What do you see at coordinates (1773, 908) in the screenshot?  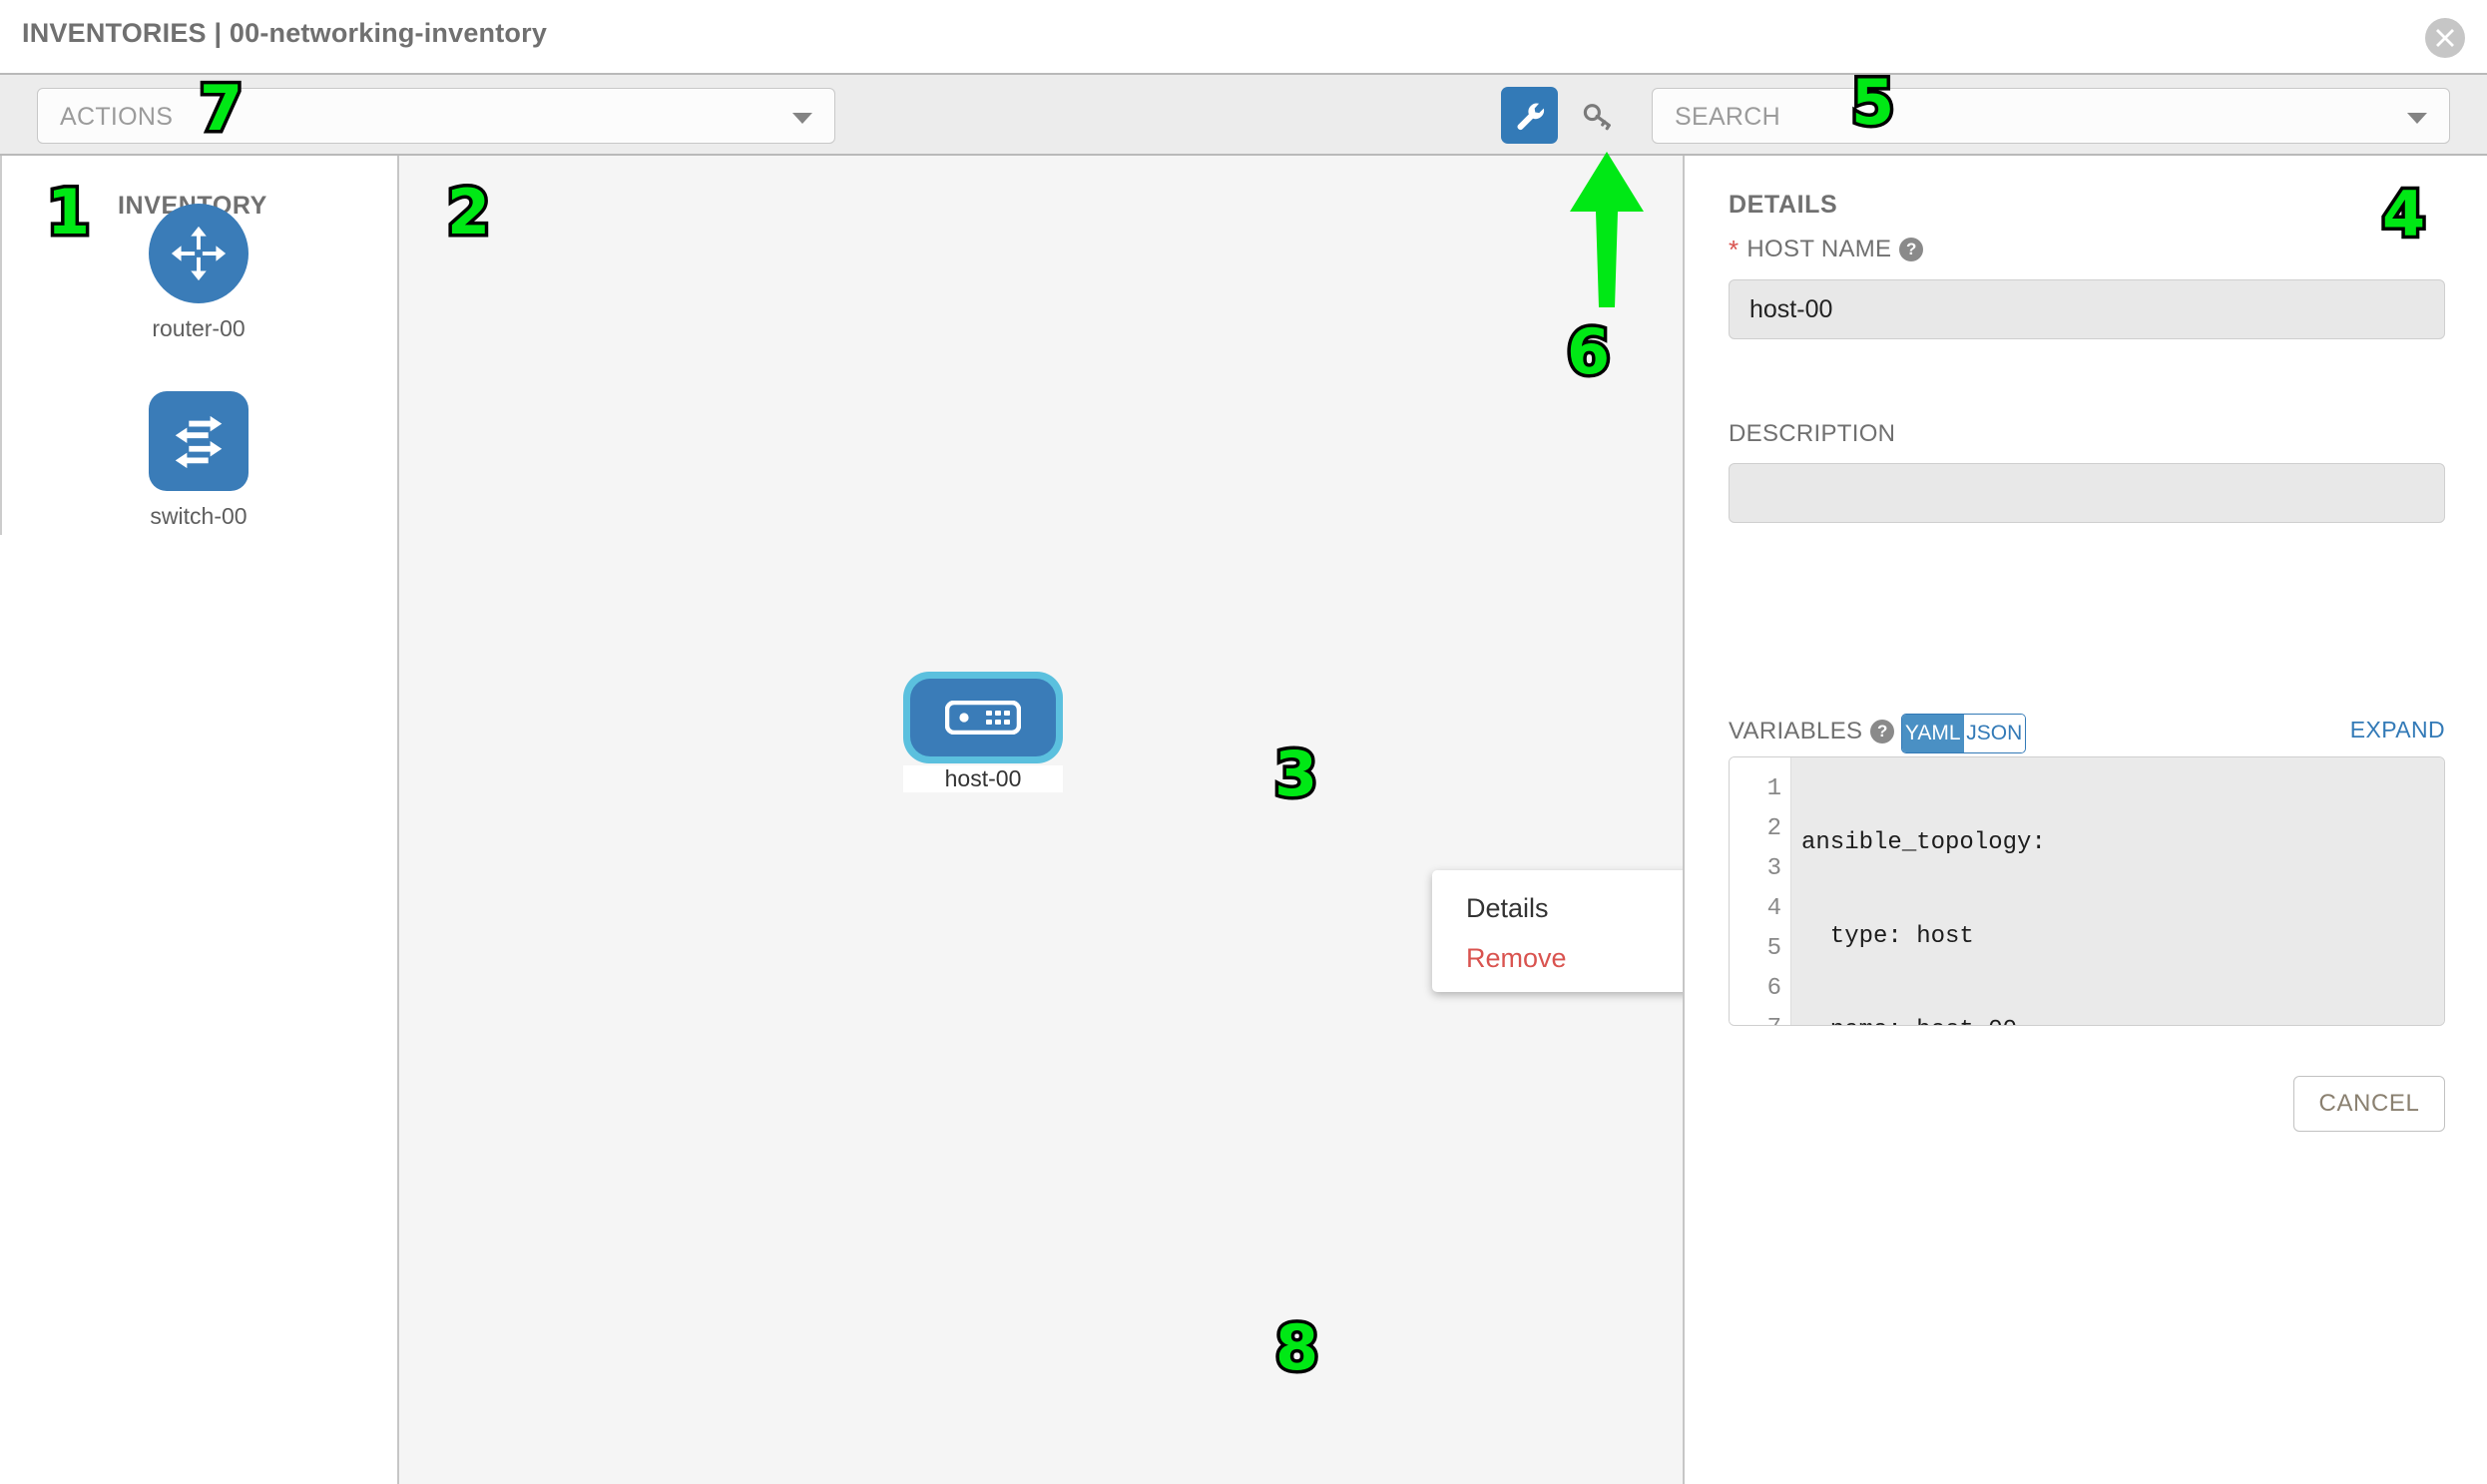 I see `line-number: 4` at bounding box center [1773, 908].